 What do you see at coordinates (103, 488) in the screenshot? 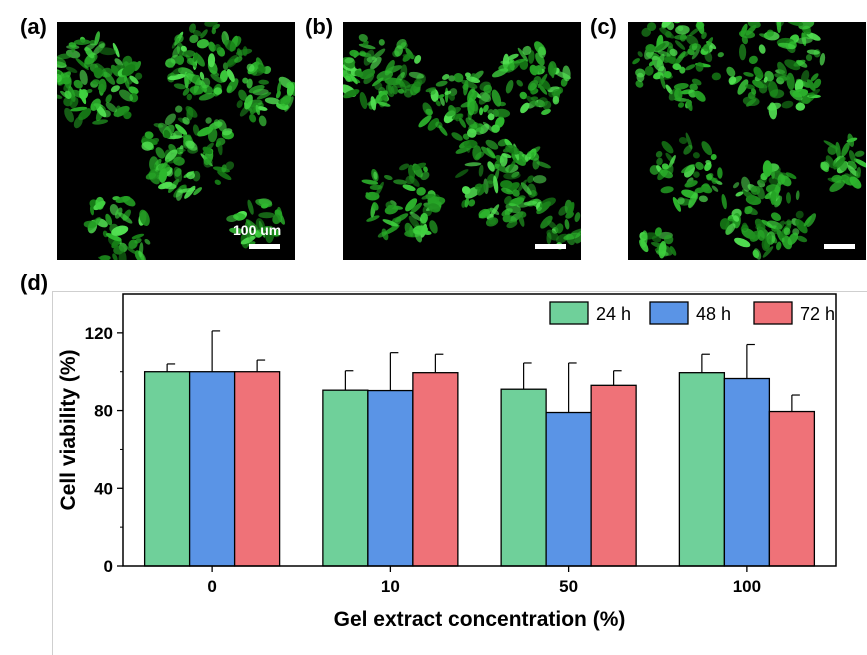
I see `y-tick-label: 40` at bounding box center [103, 488].